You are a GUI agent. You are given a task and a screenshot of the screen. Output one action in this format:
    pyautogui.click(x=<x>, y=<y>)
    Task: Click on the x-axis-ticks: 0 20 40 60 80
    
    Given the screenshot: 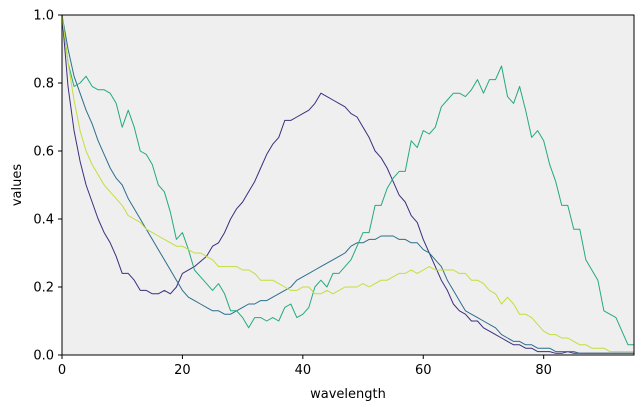 What is the action you would take?
    pyautogui.click(x=305, y=366)
    